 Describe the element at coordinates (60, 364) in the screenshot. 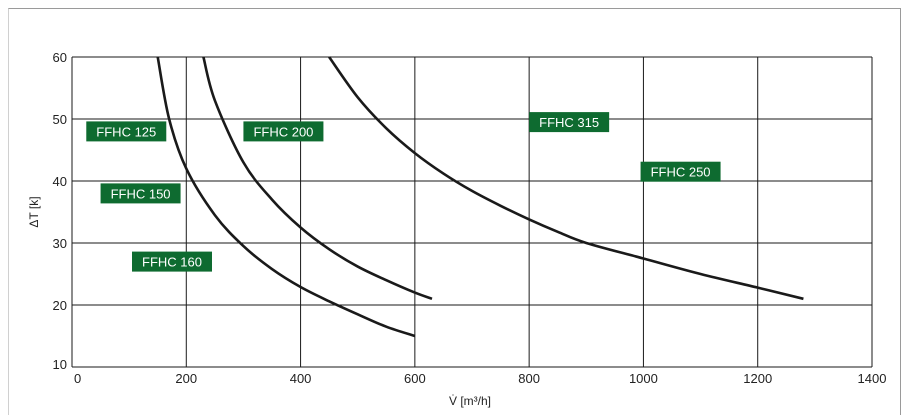

I see `y-tick-label: 10` at that location.